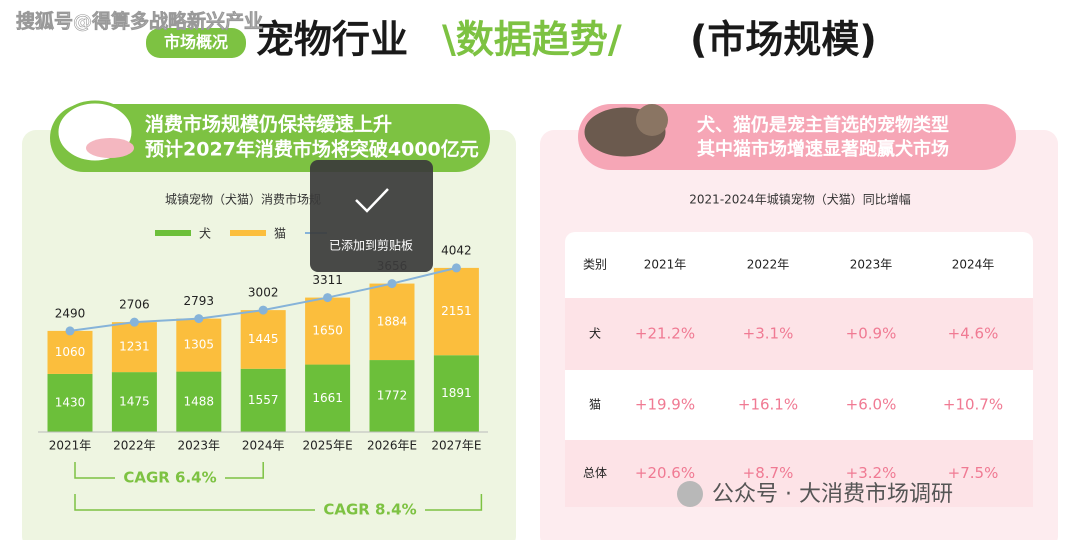 The image size is (1080, 540). Describe the element at coordinates (205, 234) in the screenshot. I see `legend-label: 犬` at that location.